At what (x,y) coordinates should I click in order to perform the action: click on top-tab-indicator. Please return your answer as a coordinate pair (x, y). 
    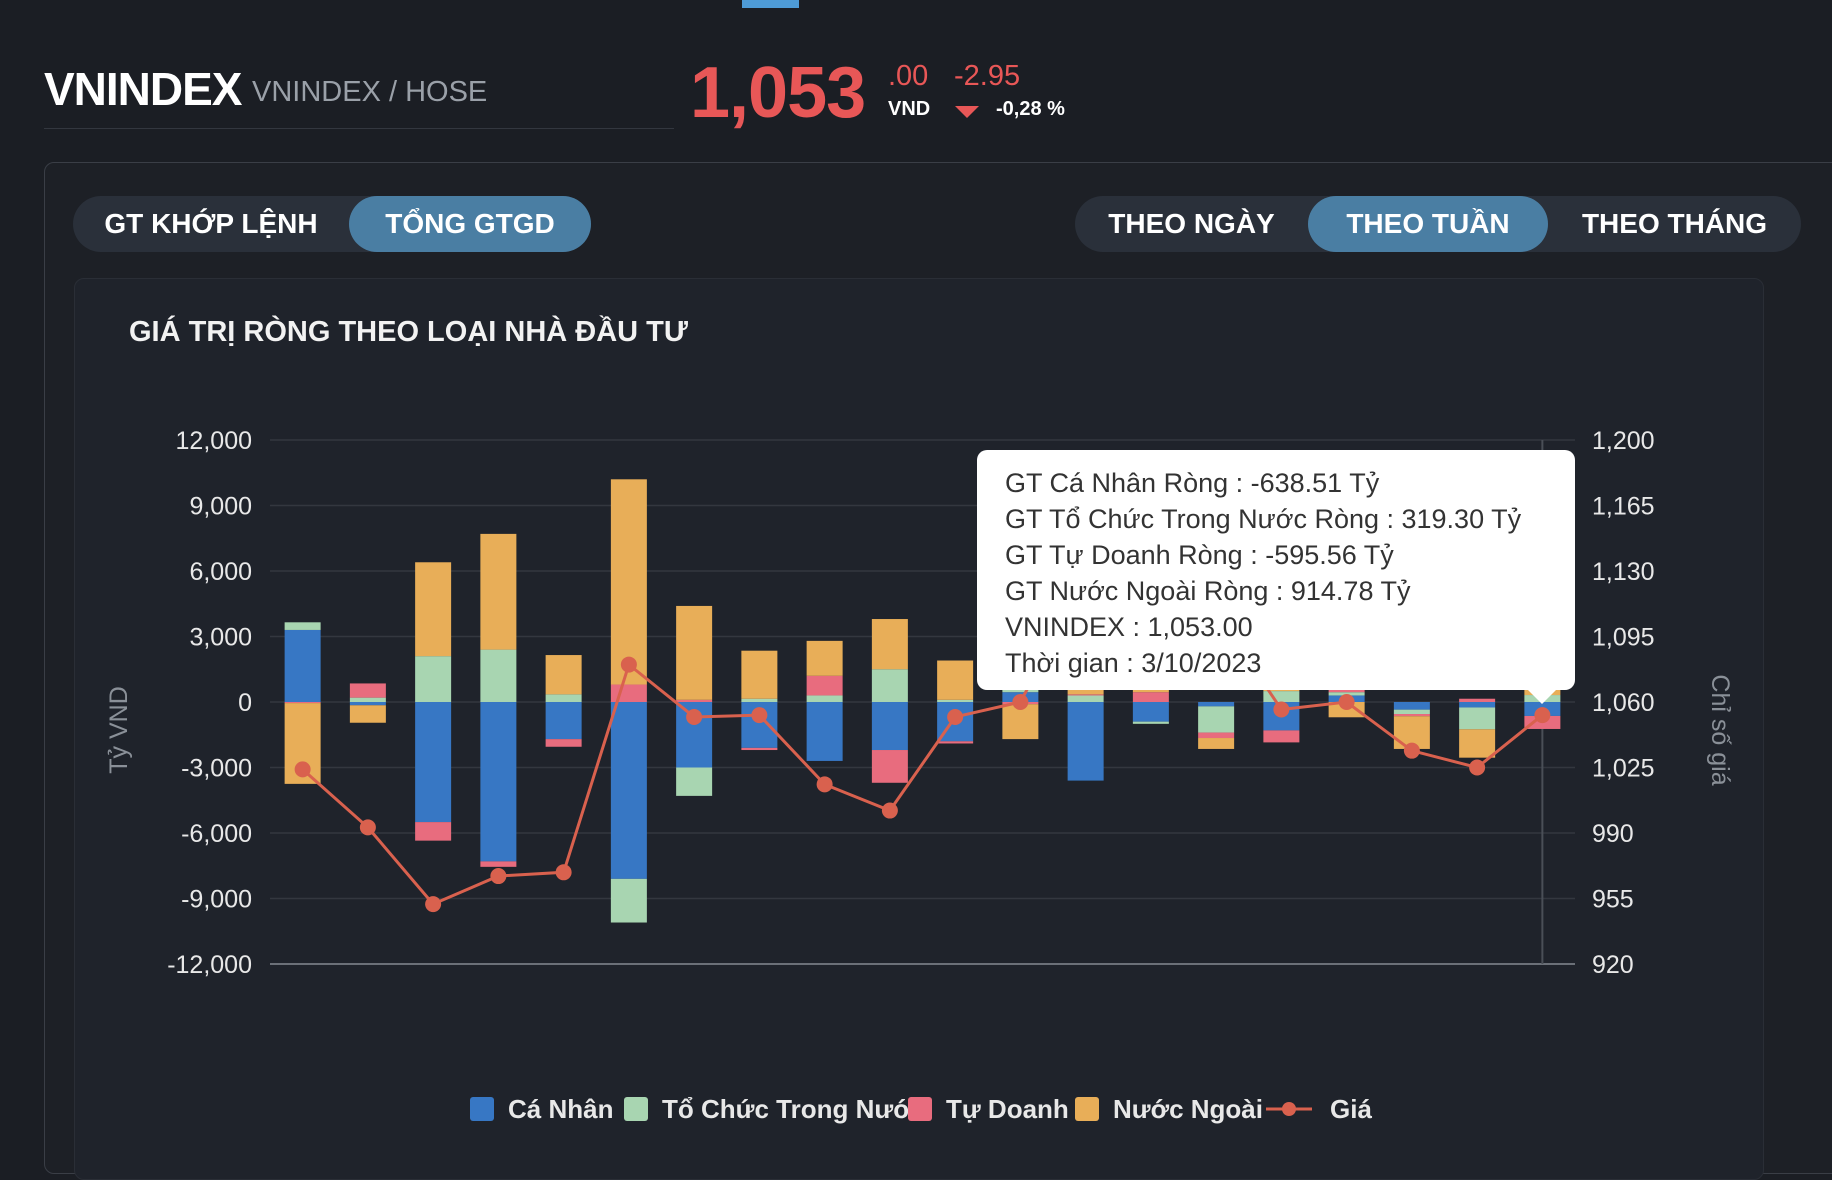
    Looking at the image, I should click on (770, 4).